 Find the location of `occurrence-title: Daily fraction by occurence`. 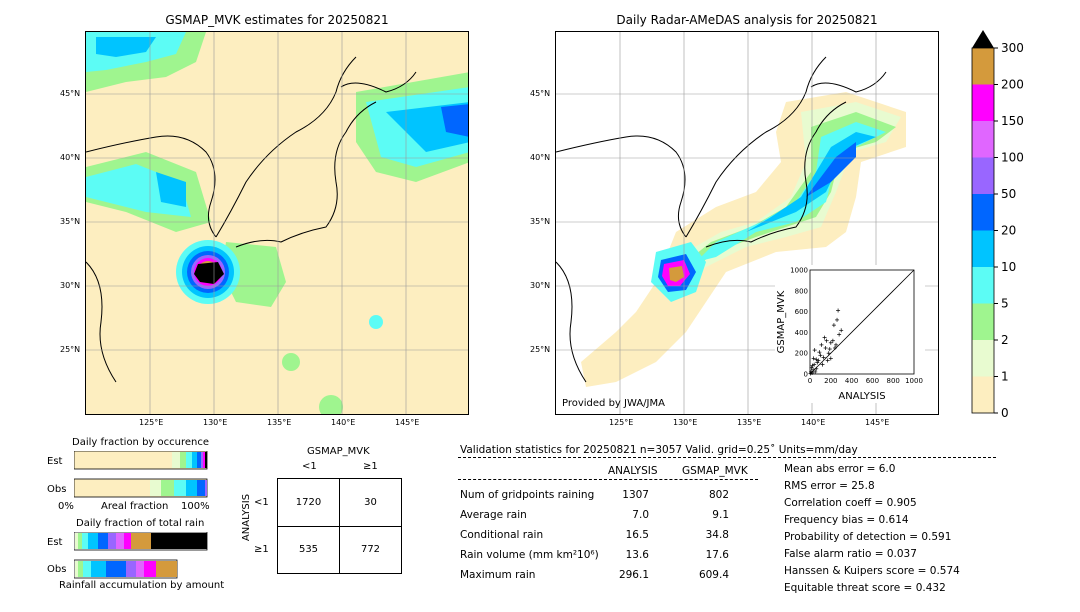

occurrence-title: Daily fraction by occurence is located at coordinates (141, 442).